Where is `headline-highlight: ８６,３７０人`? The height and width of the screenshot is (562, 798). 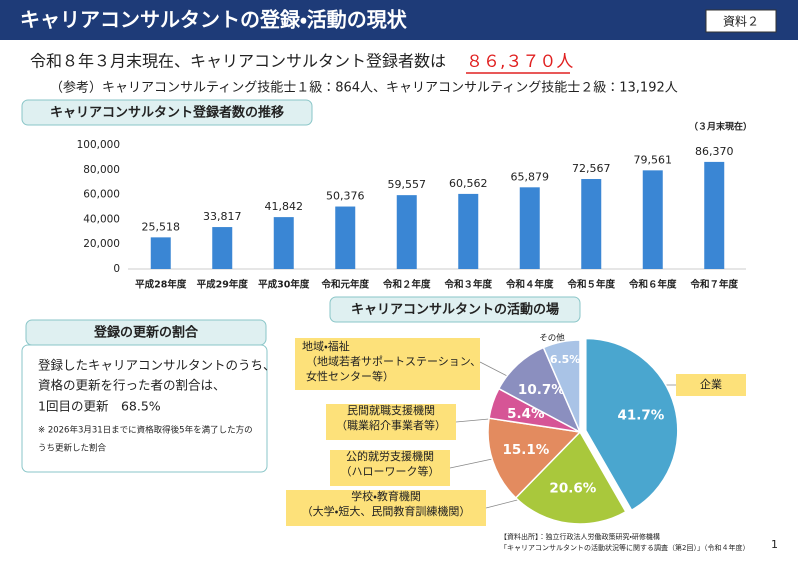 headline-highlight: ８６,３７０人 is located at coordinates (519, 62).